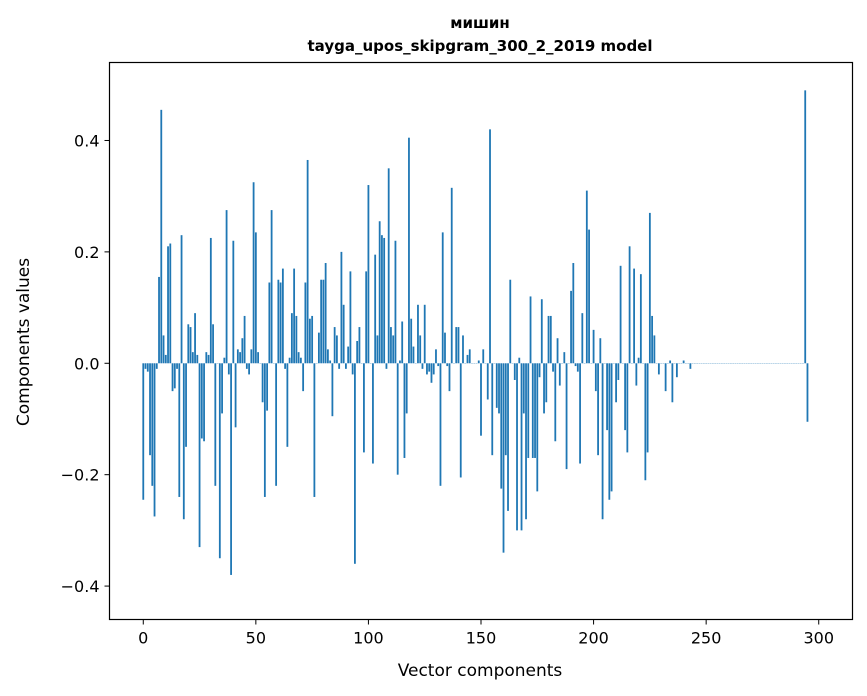 The width and height of the screenshot is (867, 696). I want to click on y-tick-label: −0.4, so click(80, 586).